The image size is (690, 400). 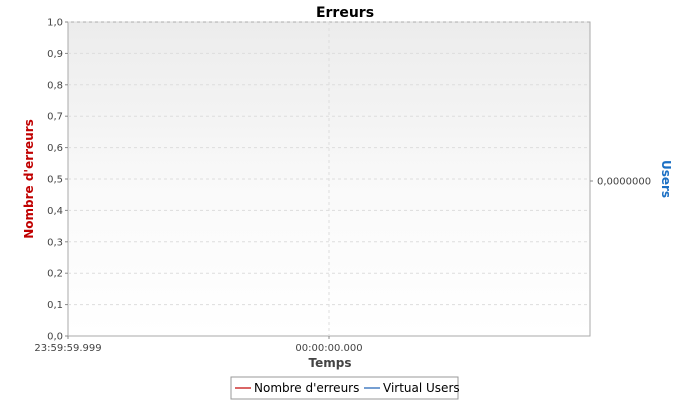 I want to click on left-y-axis: 0,0 0,1 0,2 0,3 0,4 0,5 0,6 0,7 0,8 0,9 1,0, so click(x=57, y=180).